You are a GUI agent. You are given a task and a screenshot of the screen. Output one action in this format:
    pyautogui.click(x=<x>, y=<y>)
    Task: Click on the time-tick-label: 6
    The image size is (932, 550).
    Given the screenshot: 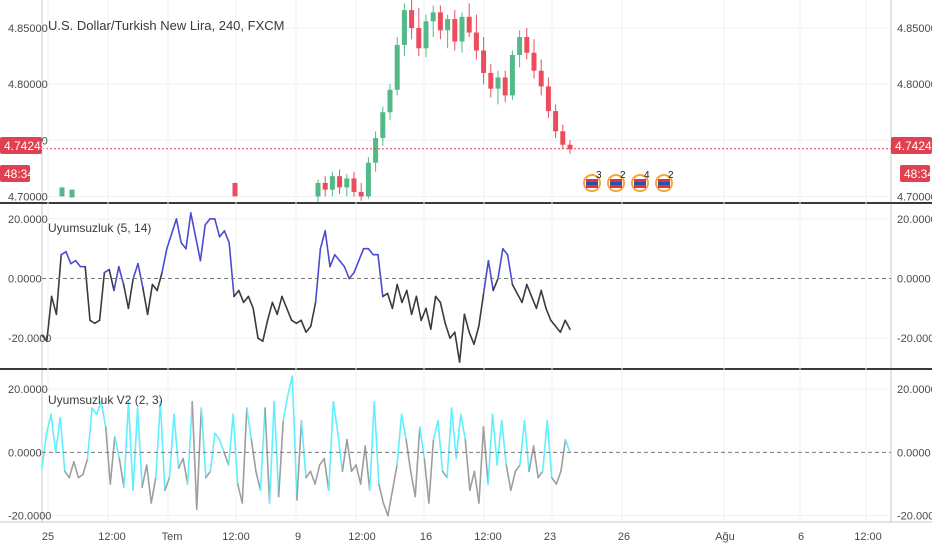 What is the action you would take?
    pyautogui.click(x=801, y=537)
    